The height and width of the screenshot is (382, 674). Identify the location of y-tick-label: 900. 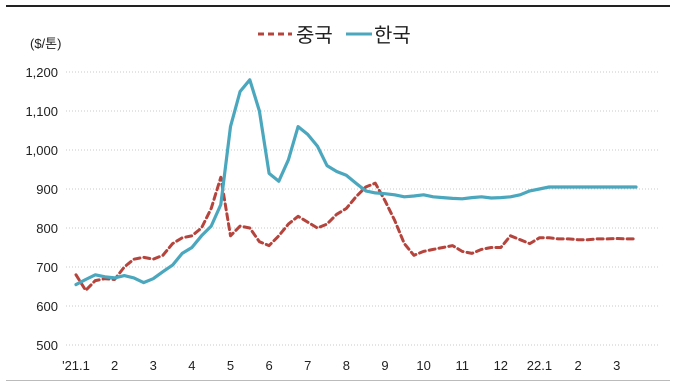
(47, 189).